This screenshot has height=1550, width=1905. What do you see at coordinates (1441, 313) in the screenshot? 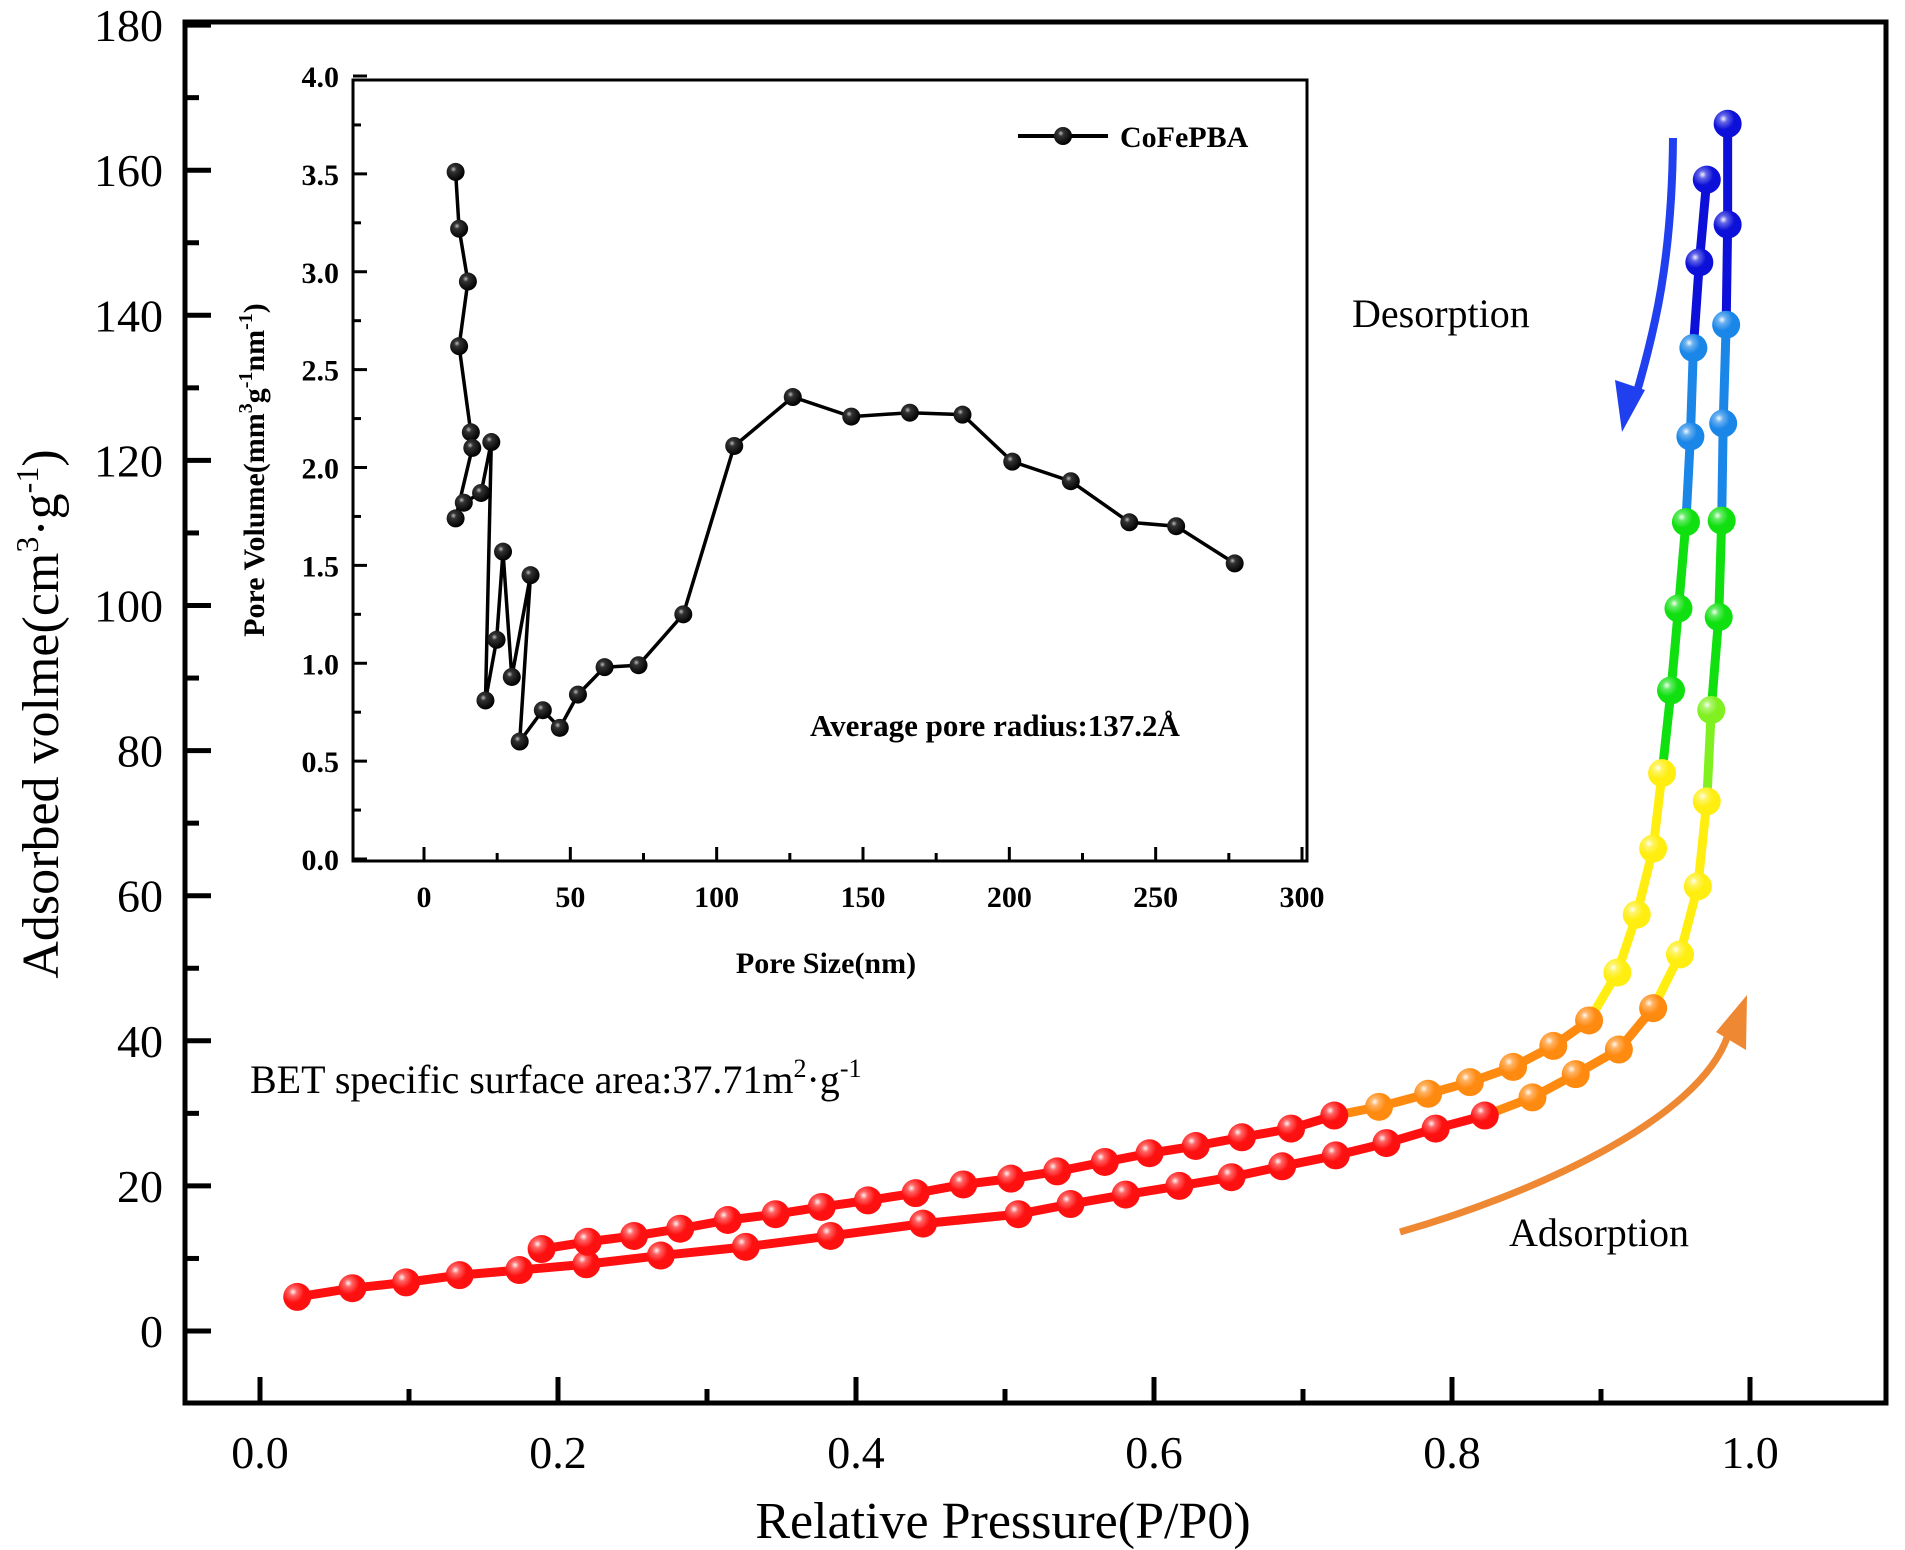
I see `desorption-label: Desorption` at bounding box center [1441, 313].